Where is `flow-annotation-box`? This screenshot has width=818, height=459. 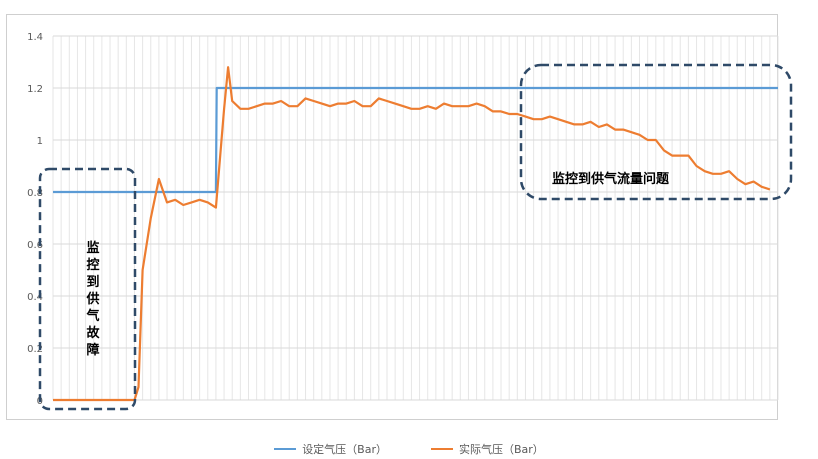 flow-annotation-box is located at coordinates (656, 132).